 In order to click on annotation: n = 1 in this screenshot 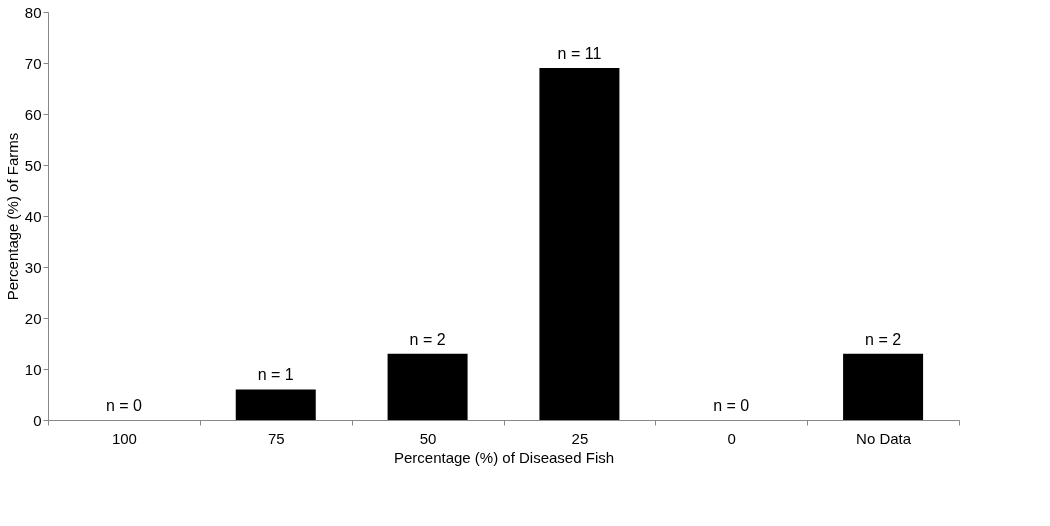, I will do `click(275, 375)`.